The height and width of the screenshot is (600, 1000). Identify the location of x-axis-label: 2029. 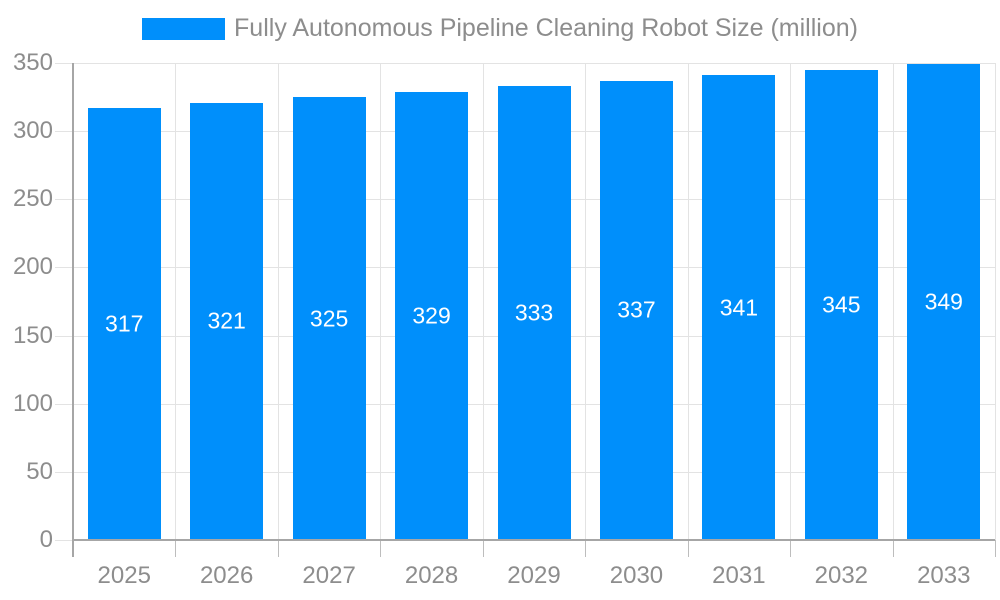
(534, 575).